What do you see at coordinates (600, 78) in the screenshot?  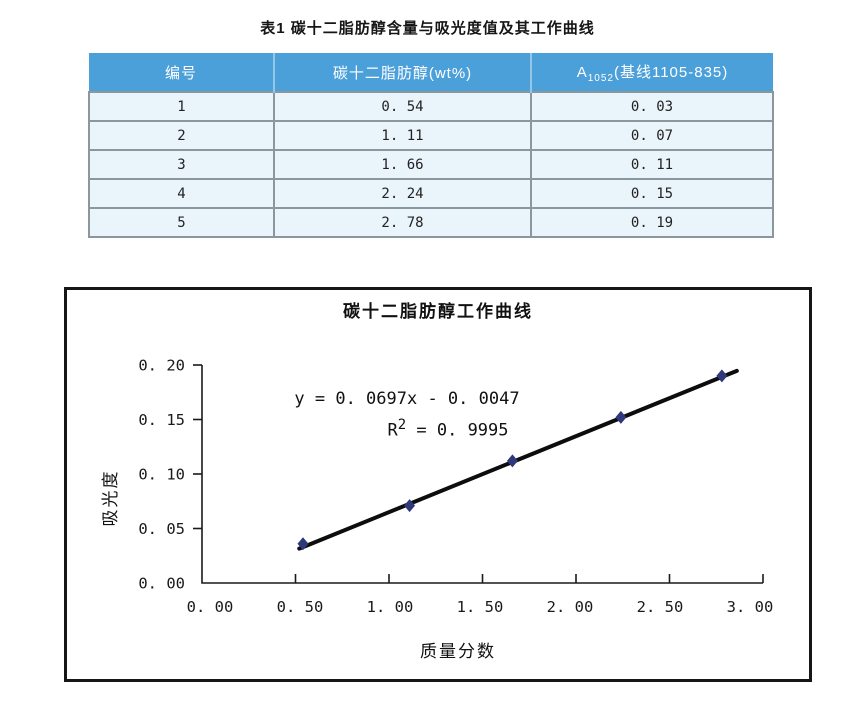 I see `absorbance-subscript: 1052` at bounding box center [600, 78].